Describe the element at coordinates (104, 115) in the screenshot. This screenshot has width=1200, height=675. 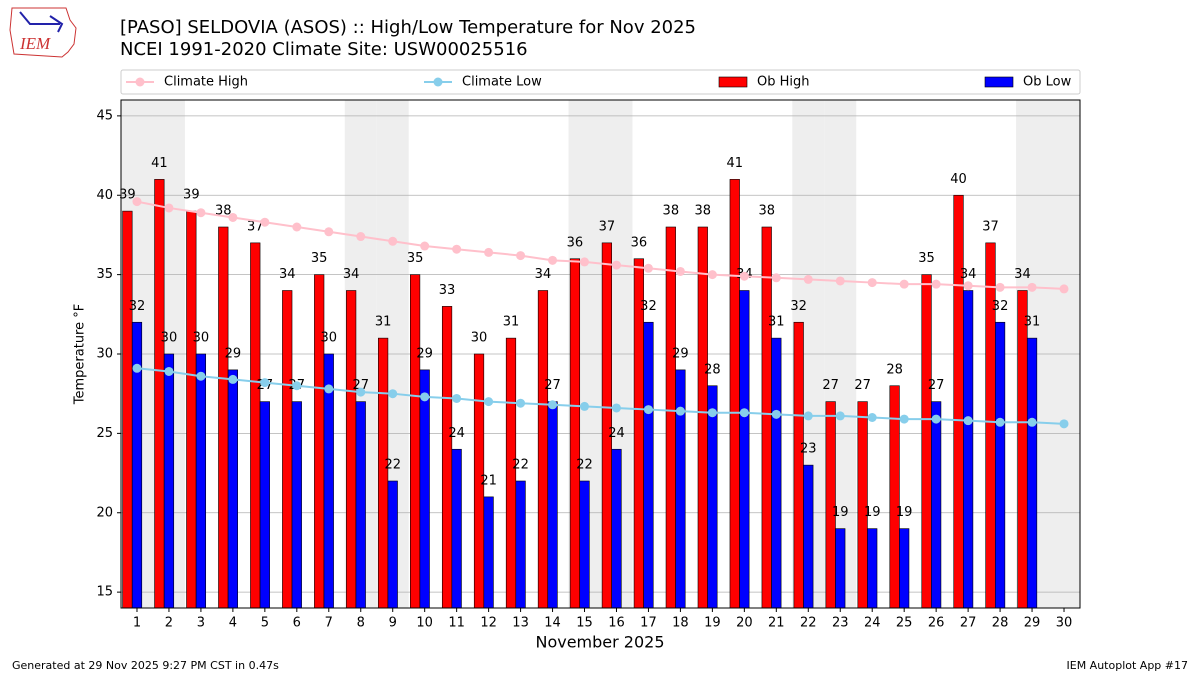
I see `y-tick-label: 45` at that location.